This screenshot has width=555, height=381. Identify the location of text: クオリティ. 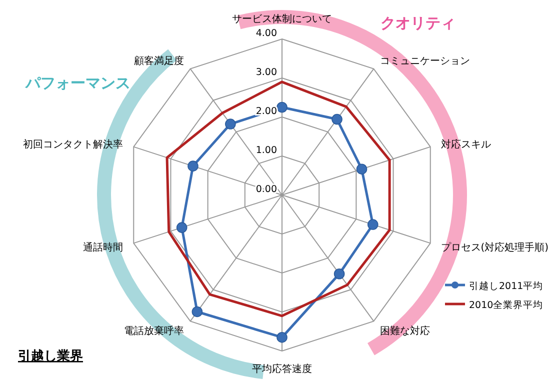
(418, 23).